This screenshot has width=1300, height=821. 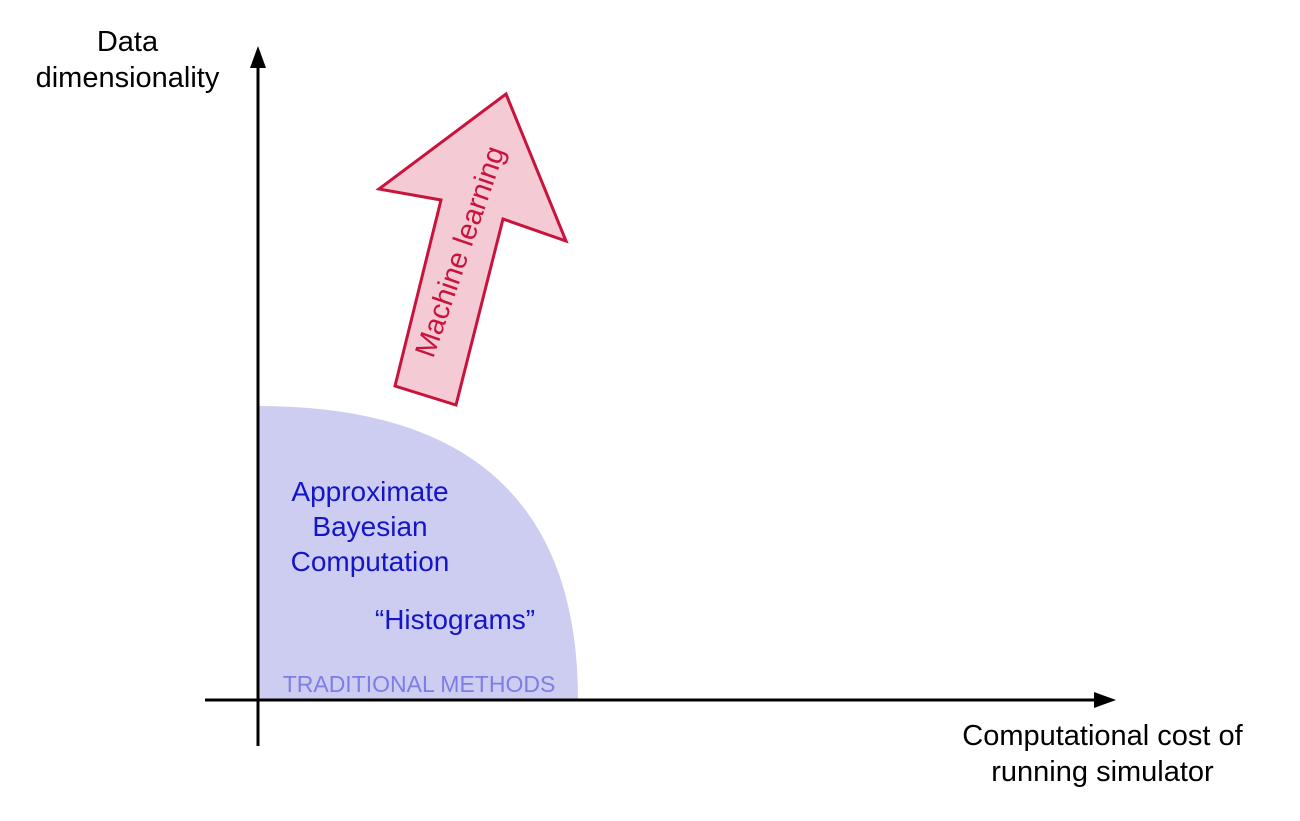 What do you see at coordinates (1102, 754) in the screenshot?
I see `x-axis-label: Computational cost of running simulator` at bounding box center [1102, 754].